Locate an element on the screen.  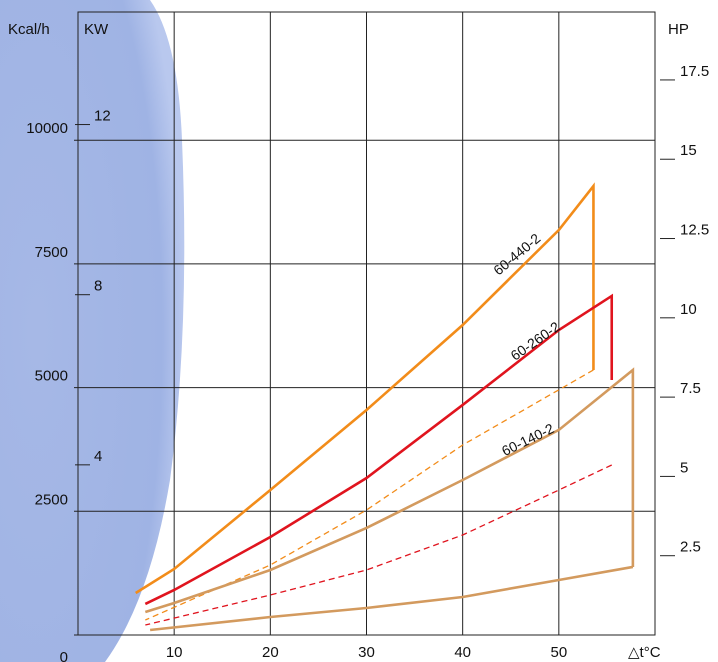
y-tick-label: 10000 is located at coordinates (47, 128).